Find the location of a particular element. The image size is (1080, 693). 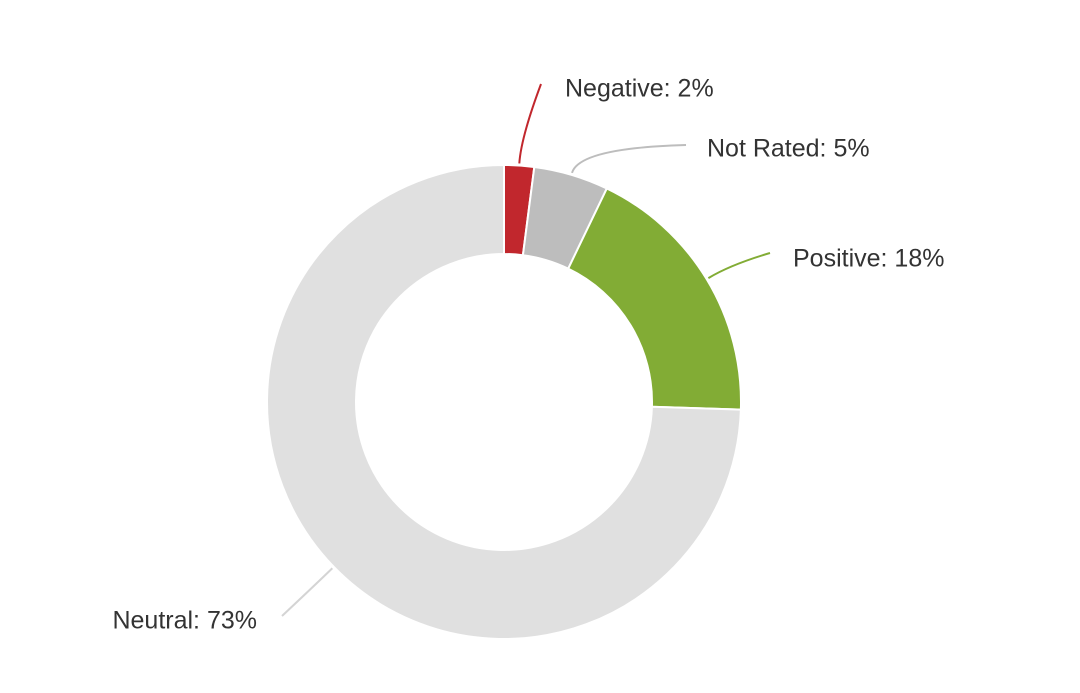

data-label: Positive: 18% is located at coordinates (868, 259).